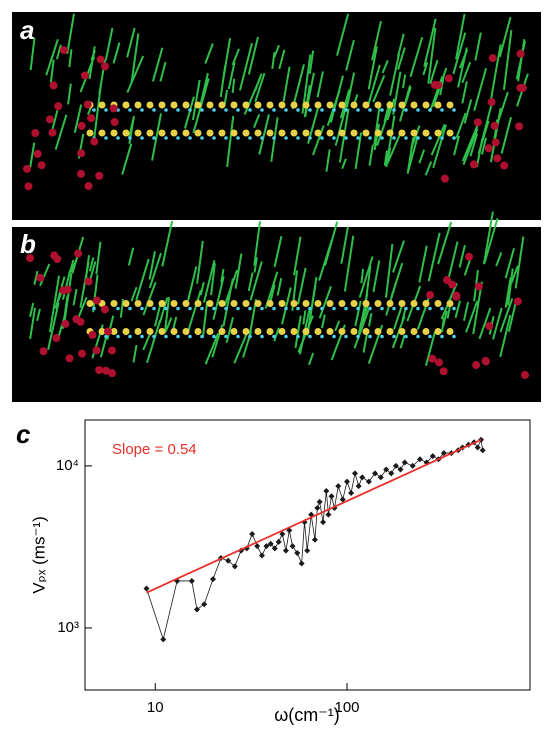 Image resolution: width=546 pixels, height=731 pixels. What do you see at coordinates (347, 707) in the screenshot?
I see `x-tick-label: 100` at bounding box center [347, 707].